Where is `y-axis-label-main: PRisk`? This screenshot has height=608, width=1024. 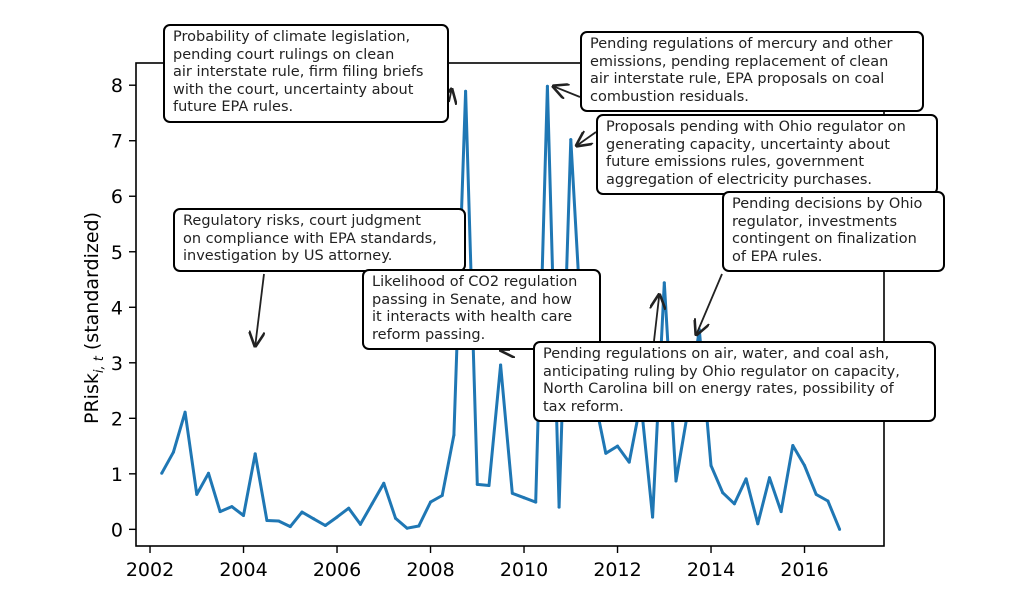
y-axis-label-main: PRisk is located at coordinates (92, 398).